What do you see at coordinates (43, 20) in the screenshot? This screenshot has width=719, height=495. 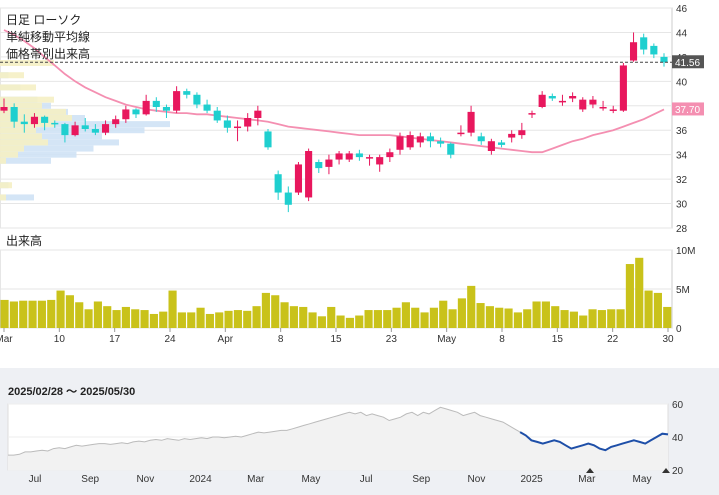 I see `legend-candles: 日足 ローソク` at bounding box center [43, 20].